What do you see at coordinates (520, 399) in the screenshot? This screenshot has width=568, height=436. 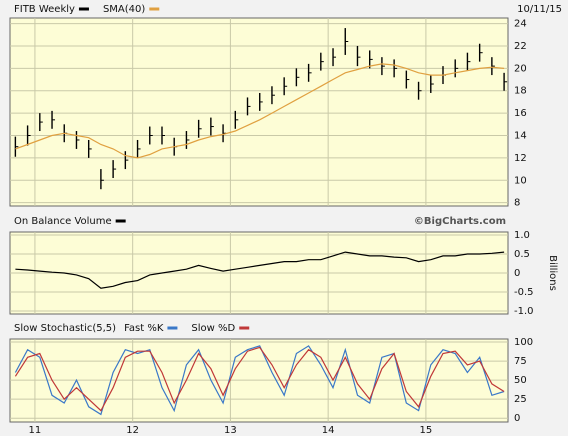 I see `y-tick-label: 25` at bounding box center [520, 399].